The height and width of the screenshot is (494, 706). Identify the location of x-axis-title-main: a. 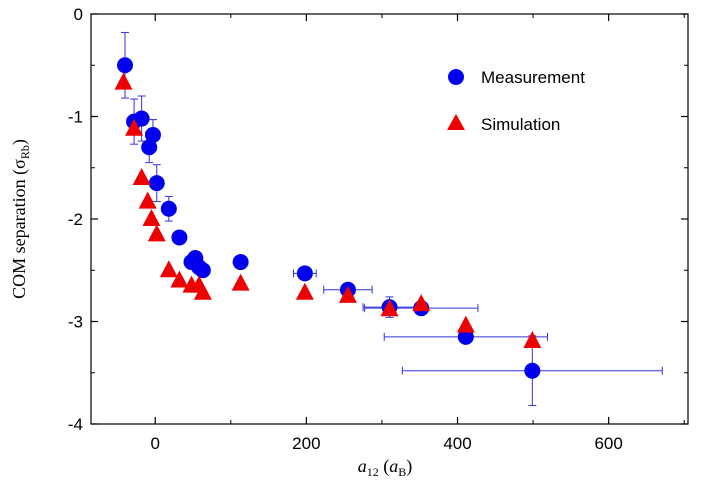
(362, 466).